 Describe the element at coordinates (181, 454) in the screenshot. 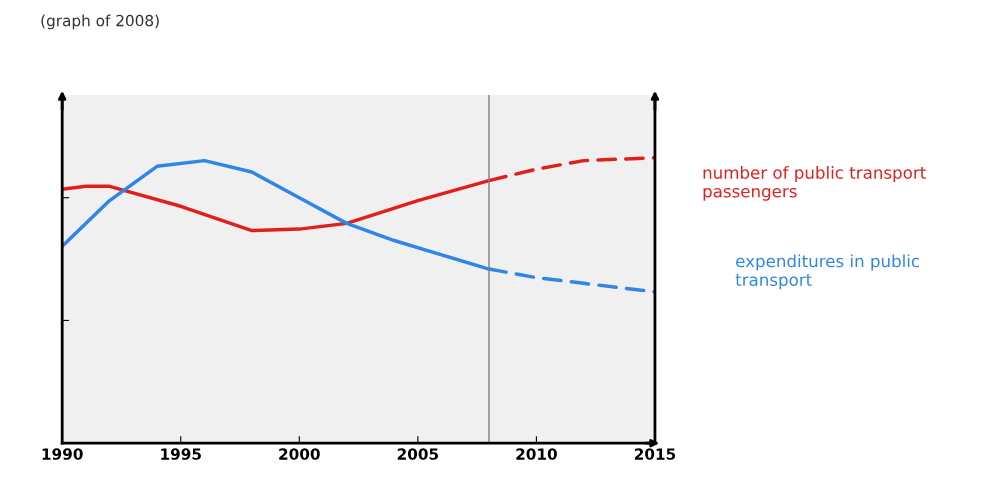

I see `x-tick-label: 1995` at that location.